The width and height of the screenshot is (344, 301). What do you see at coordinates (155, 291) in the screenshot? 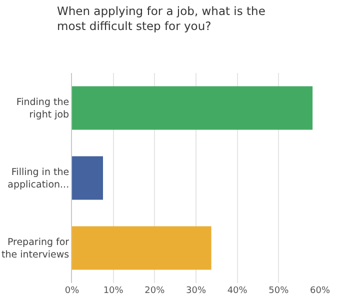
I see `x-tick-label: 20%` at bounding box center [155, 291].